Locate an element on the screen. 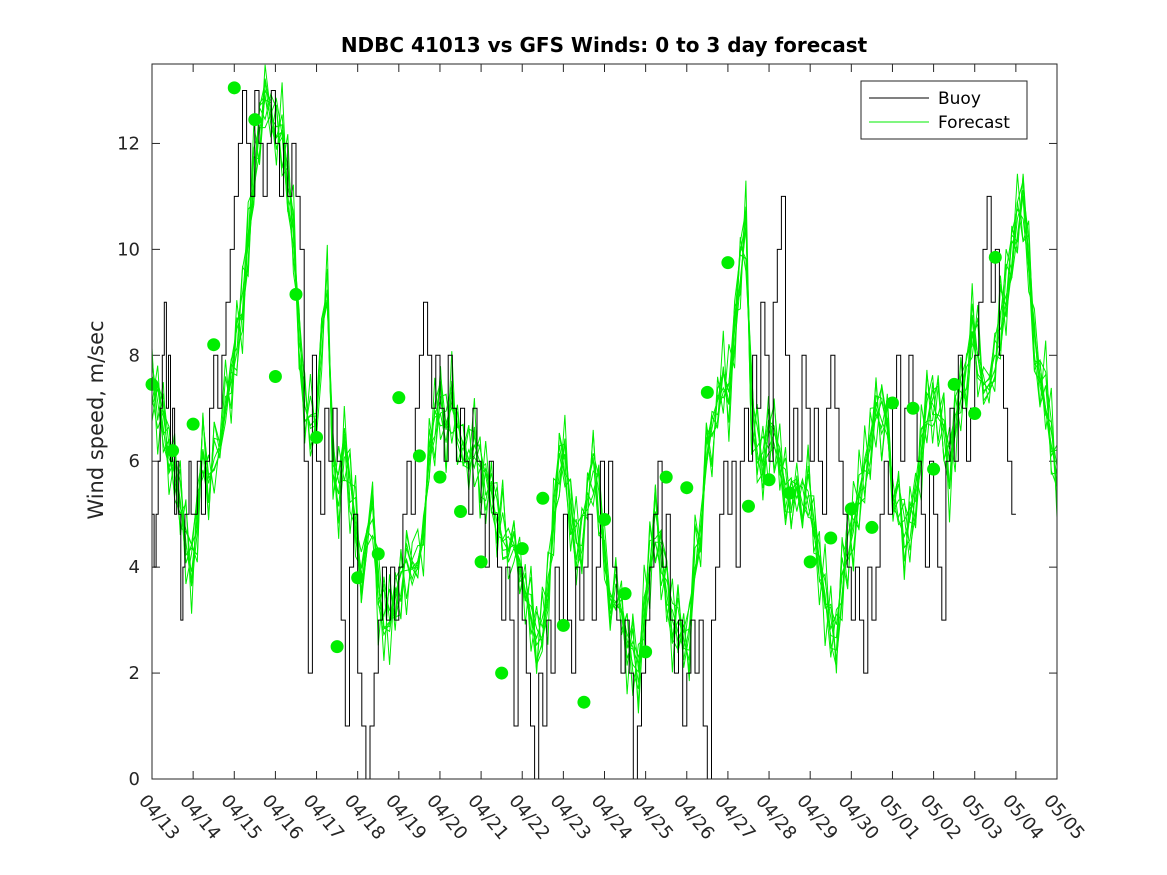  x-tick-label: 05/01 is located at coordinates (899, 817).